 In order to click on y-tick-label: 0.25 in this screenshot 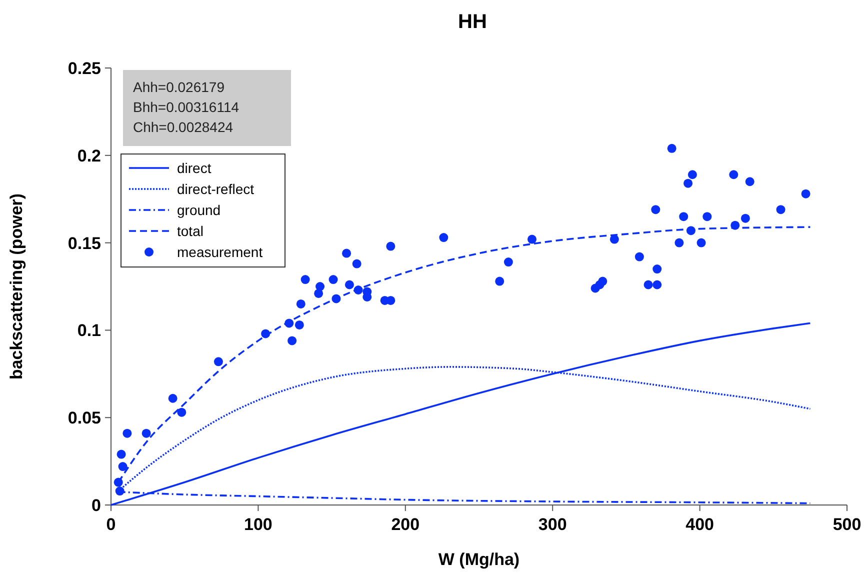, I will do `click(84, 68)`.